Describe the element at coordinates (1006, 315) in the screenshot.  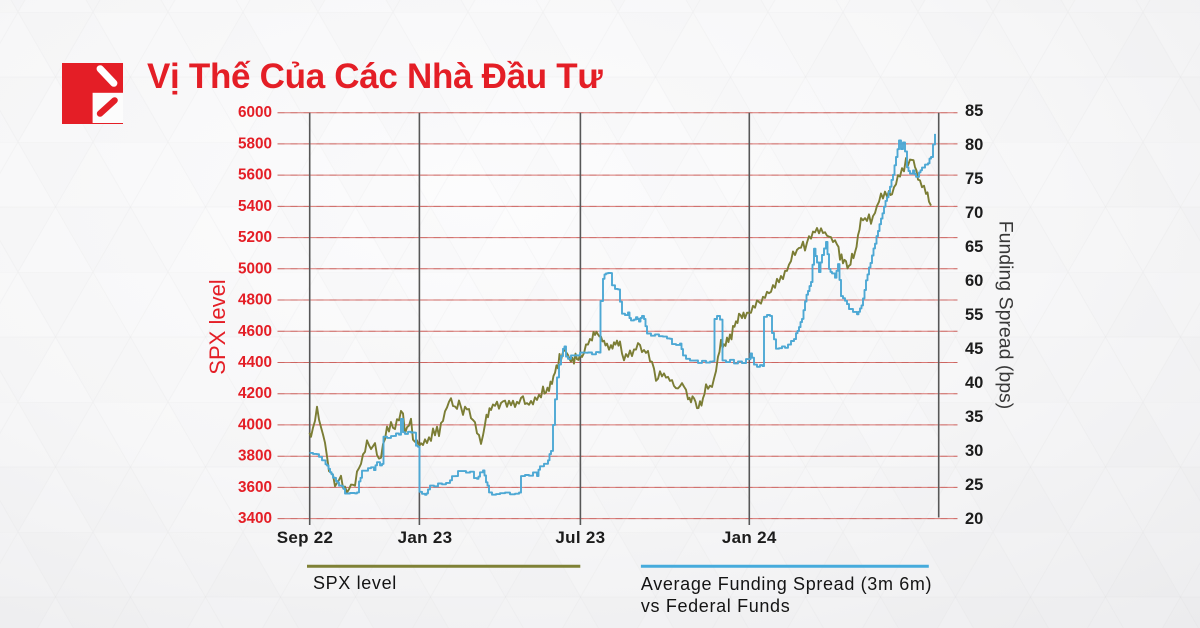
I see `svg-text: Funding Spread (bps)` at that location.